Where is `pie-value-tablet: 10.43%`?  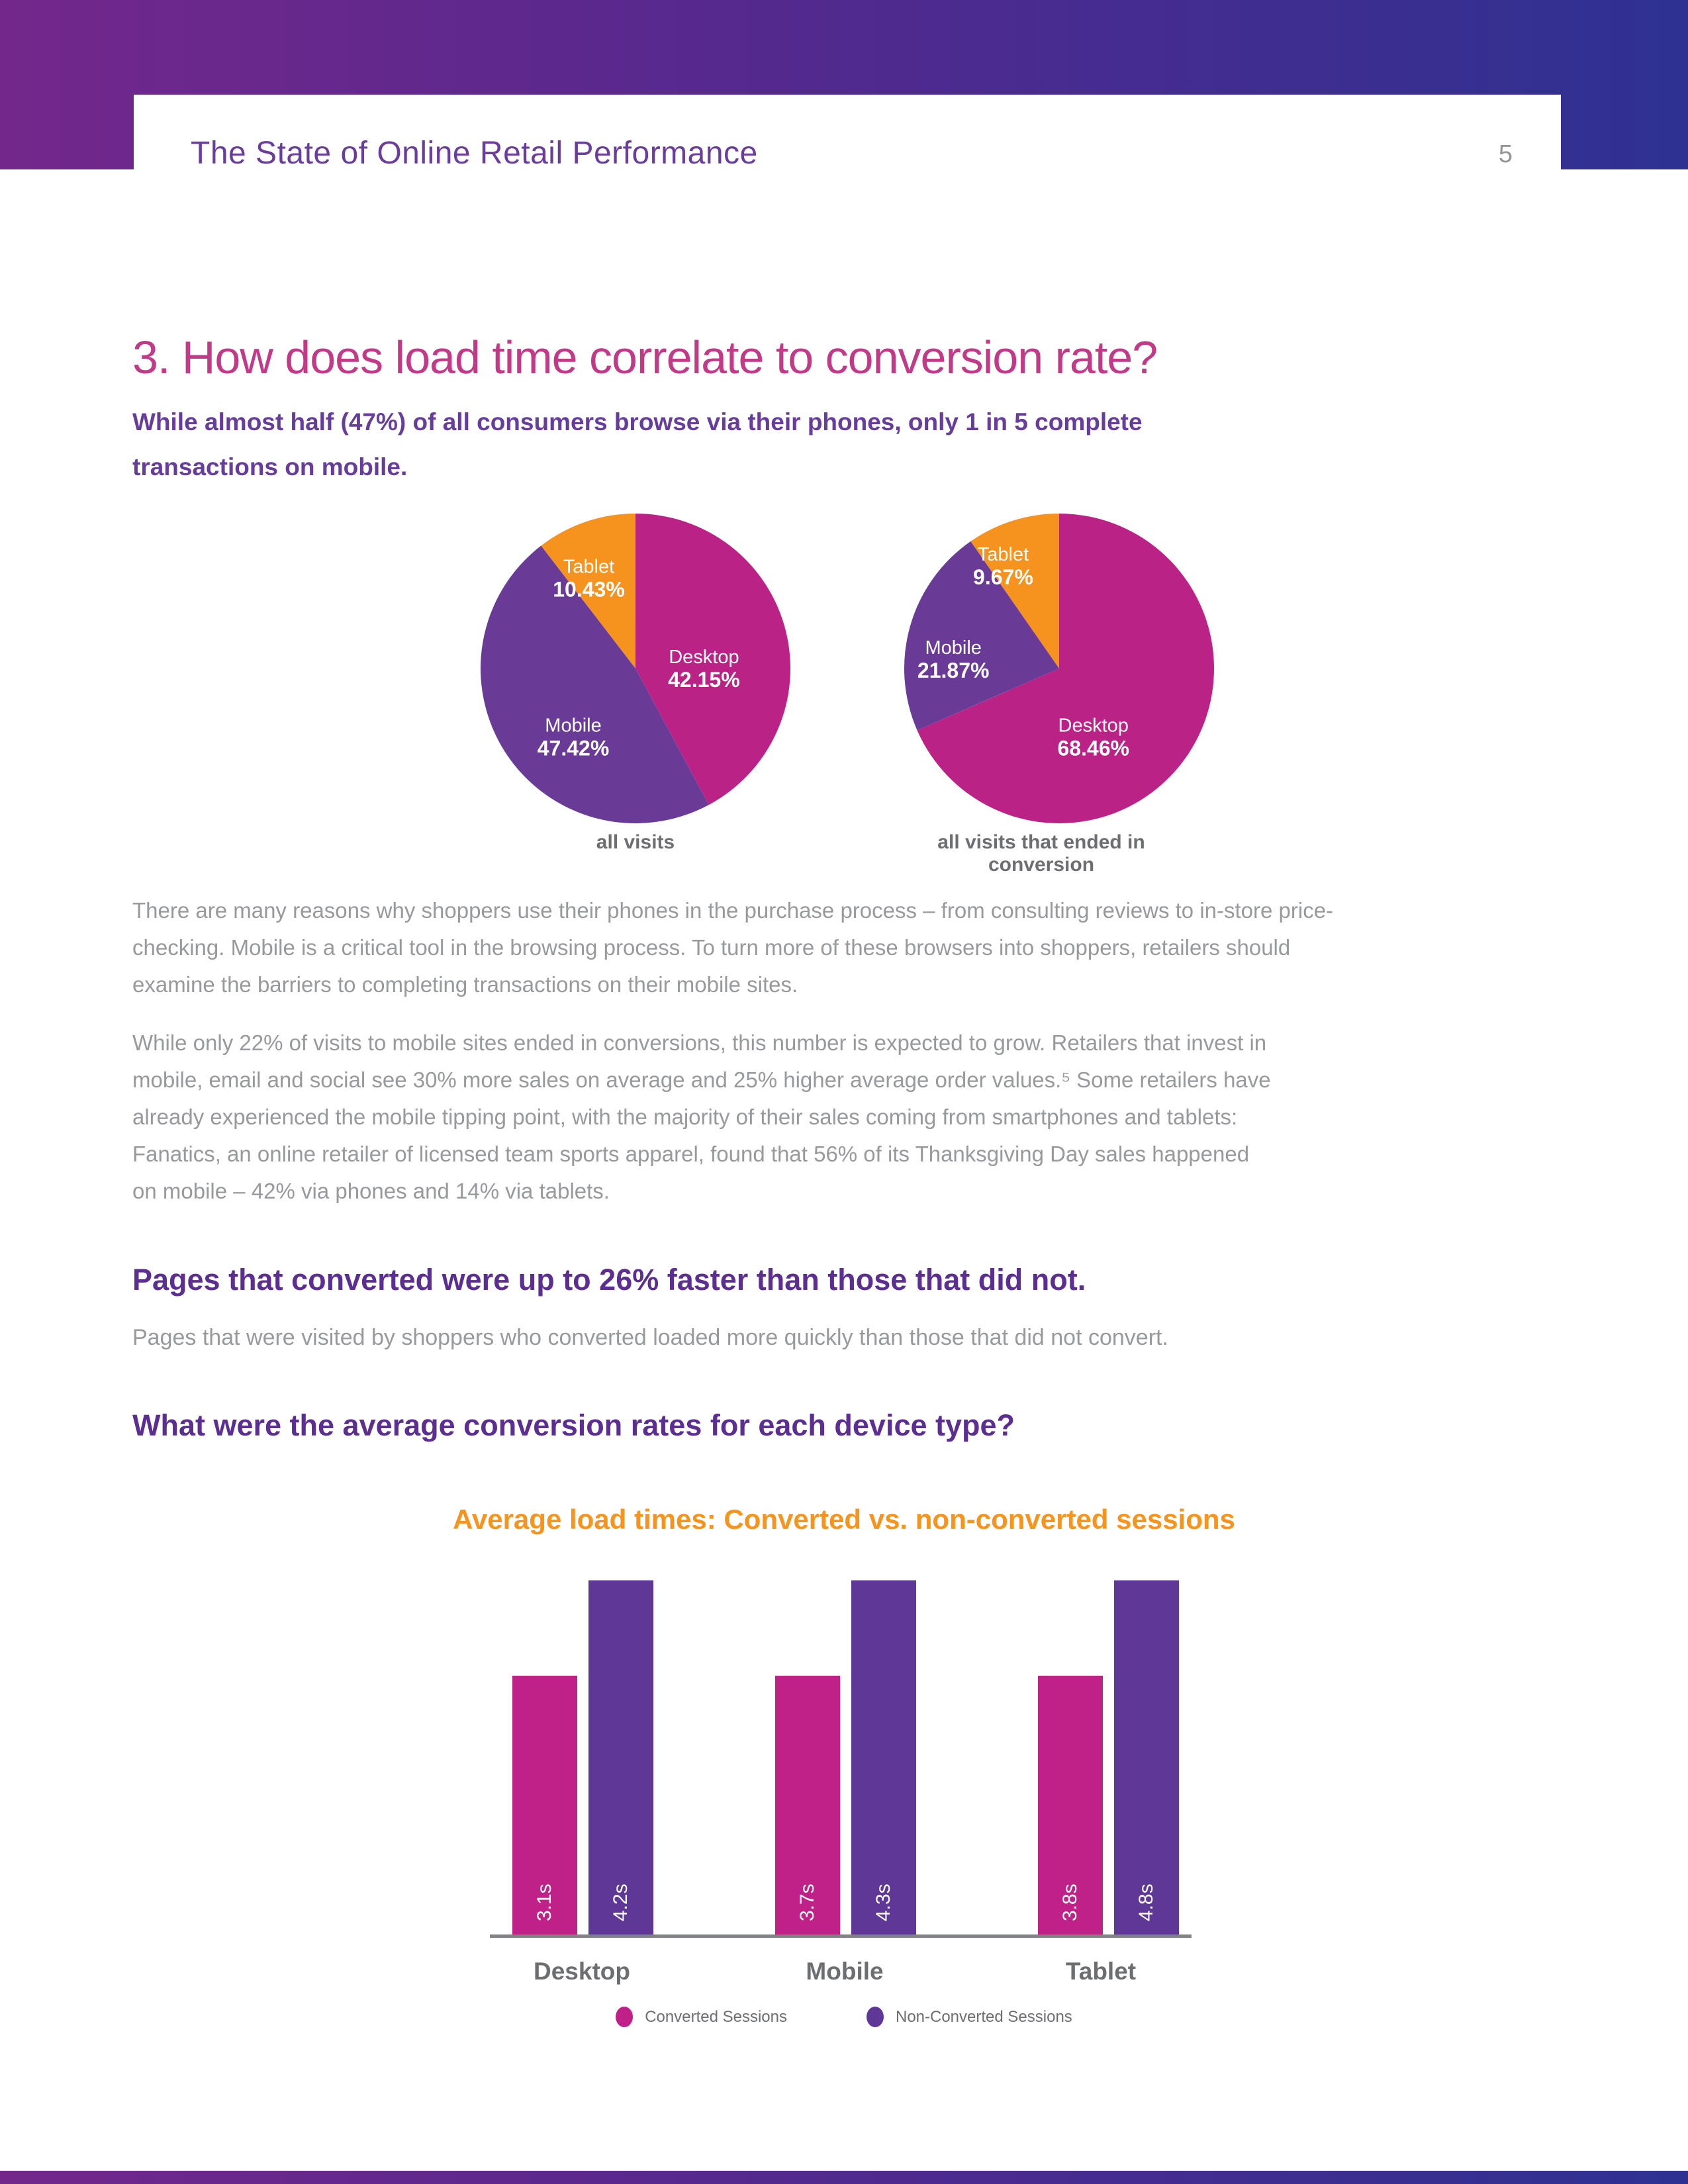
pie-value-tablet: 10.43% is located at coordinates (589, 590).